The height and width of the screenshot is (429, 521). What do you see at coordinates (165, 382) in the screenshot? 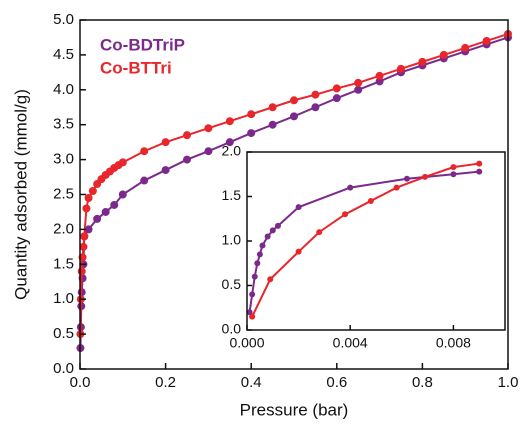
I see `x-tick-label: 0.2` at bounding box center [165, 382].